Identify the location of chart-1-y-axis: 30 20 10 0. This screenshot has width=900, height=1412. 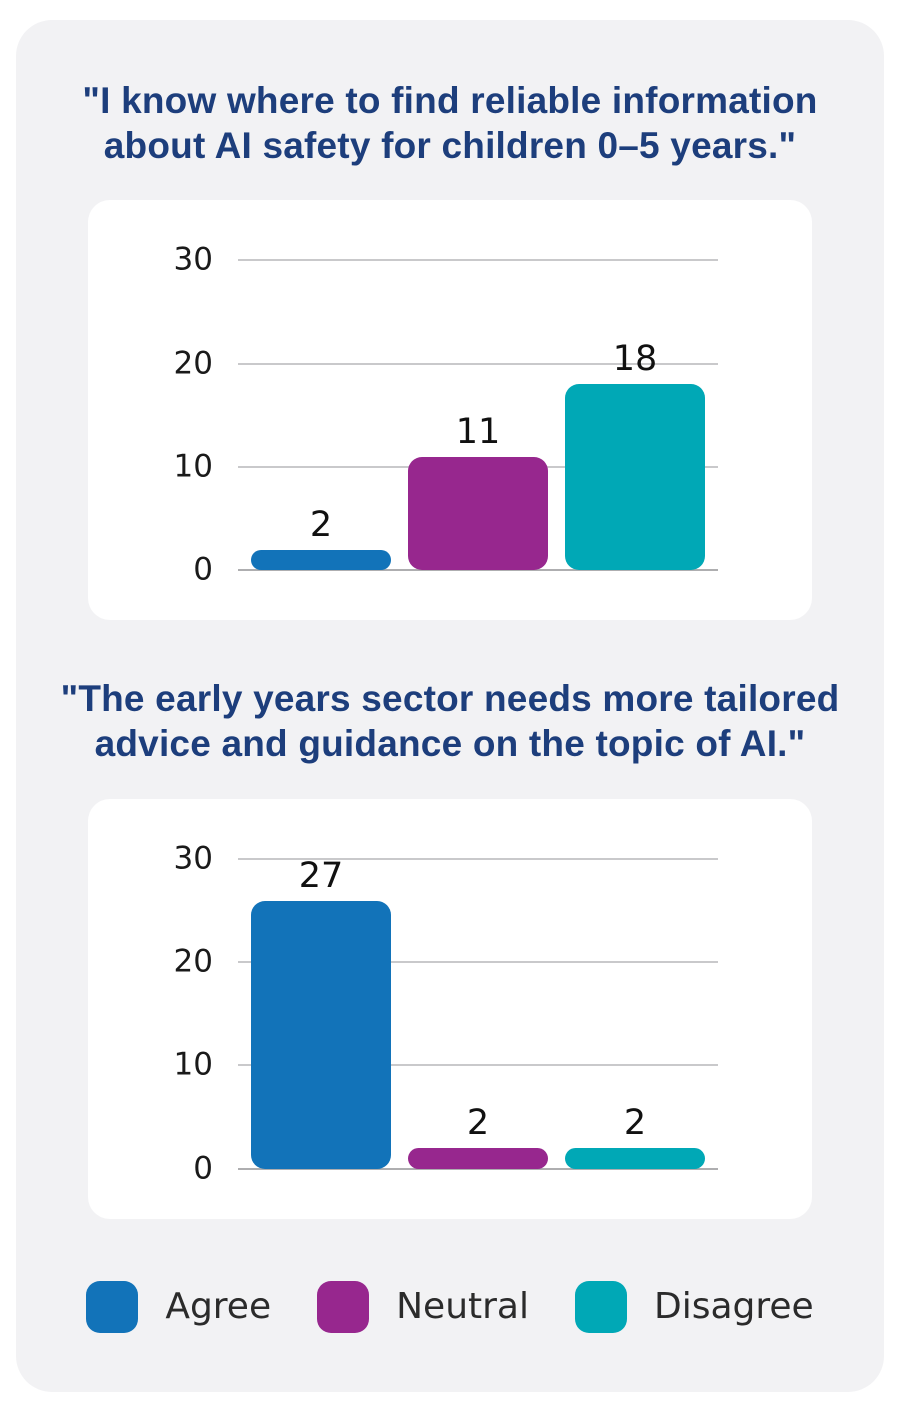
(163, 414).